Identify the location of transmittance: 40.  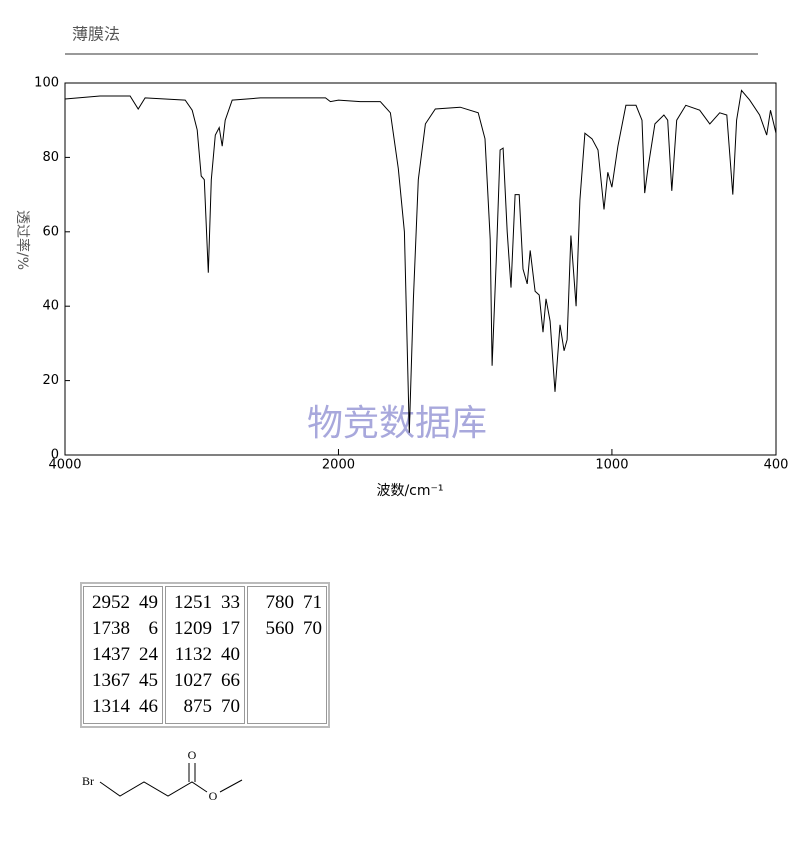
(230, 654).